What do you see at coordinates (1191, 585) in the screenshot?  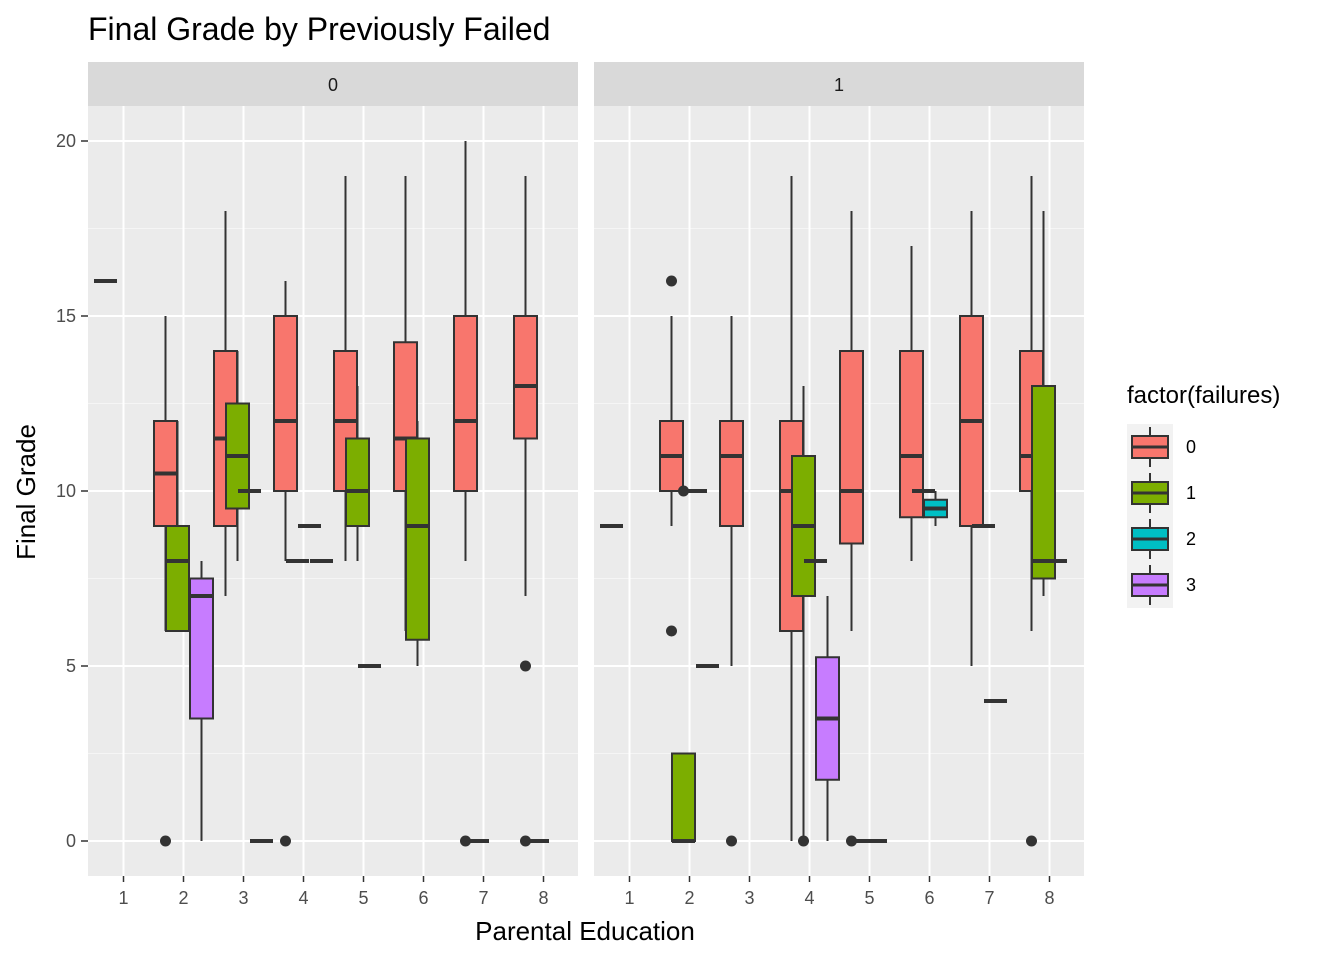 I see `legend-label: 3` at bounding box center [1191, 585].